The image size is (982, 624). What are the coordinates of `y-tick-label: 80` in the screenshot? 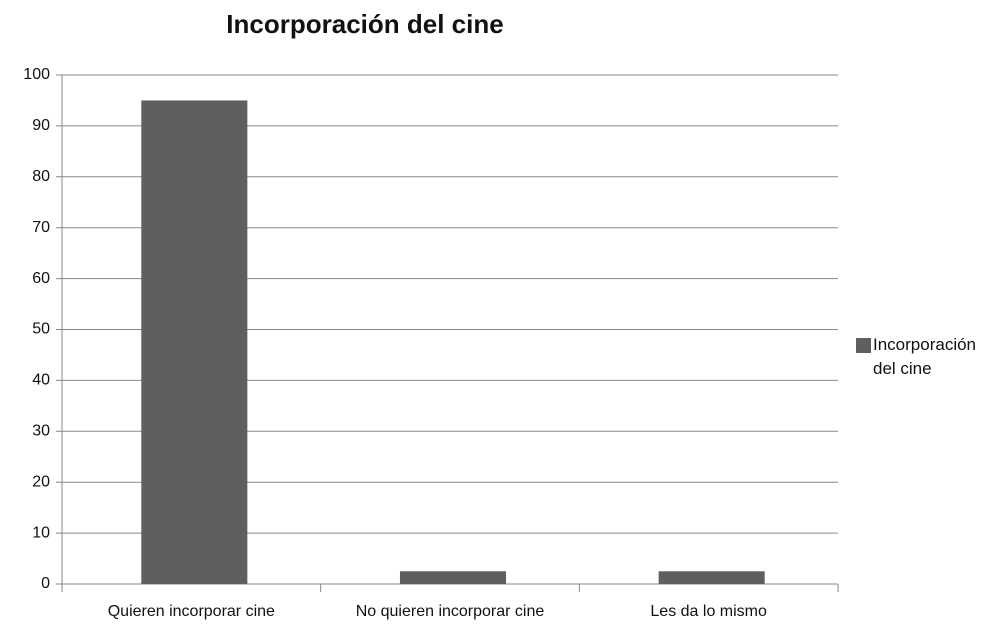 It's located at (41, 176).